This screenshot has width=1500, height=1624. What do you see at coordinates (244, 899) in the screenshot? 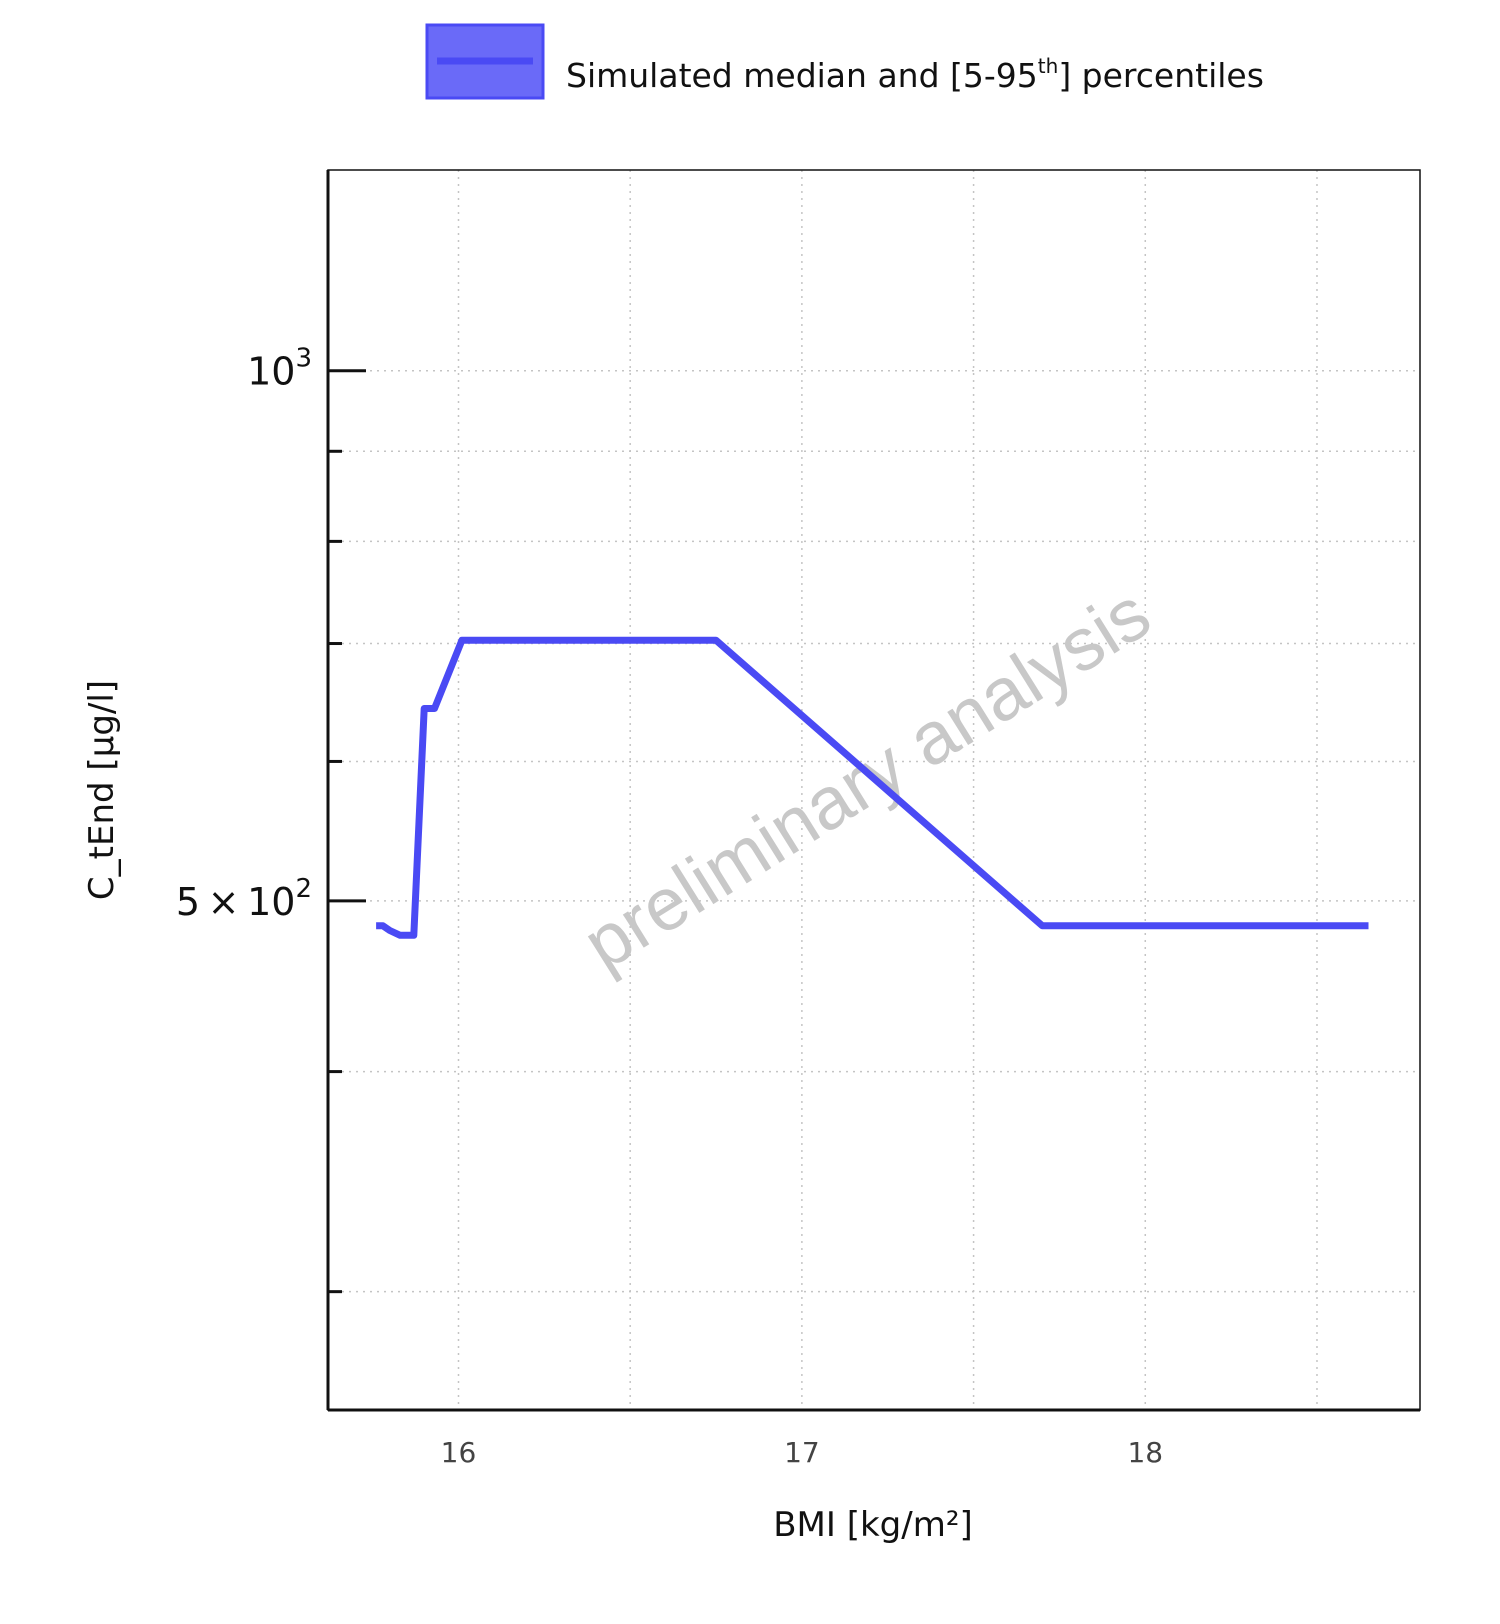
I see `y-tick-label: 5 × 10²` at bounding box center [244, 899].